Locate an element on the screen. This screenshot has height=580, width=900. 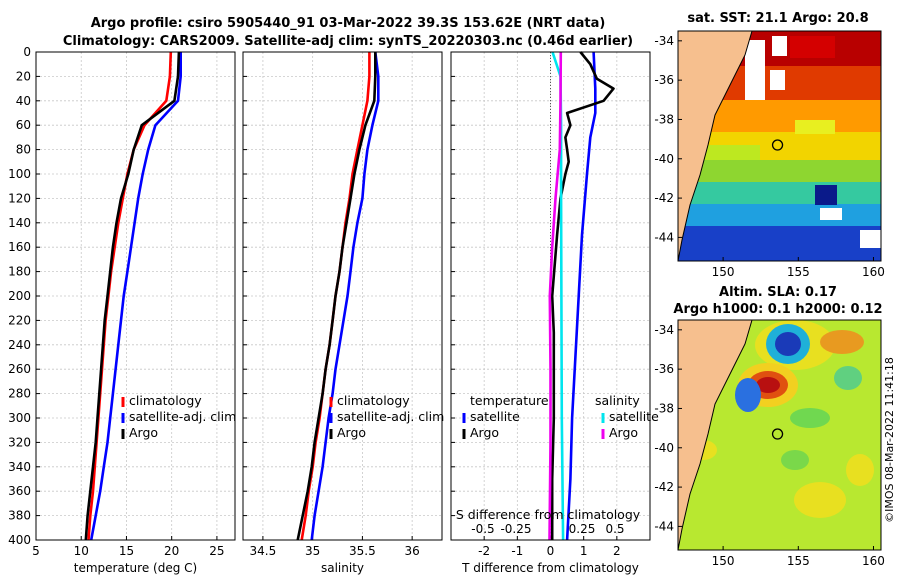
map-x-tick-label: 150 is located at coordinates (723, 272).